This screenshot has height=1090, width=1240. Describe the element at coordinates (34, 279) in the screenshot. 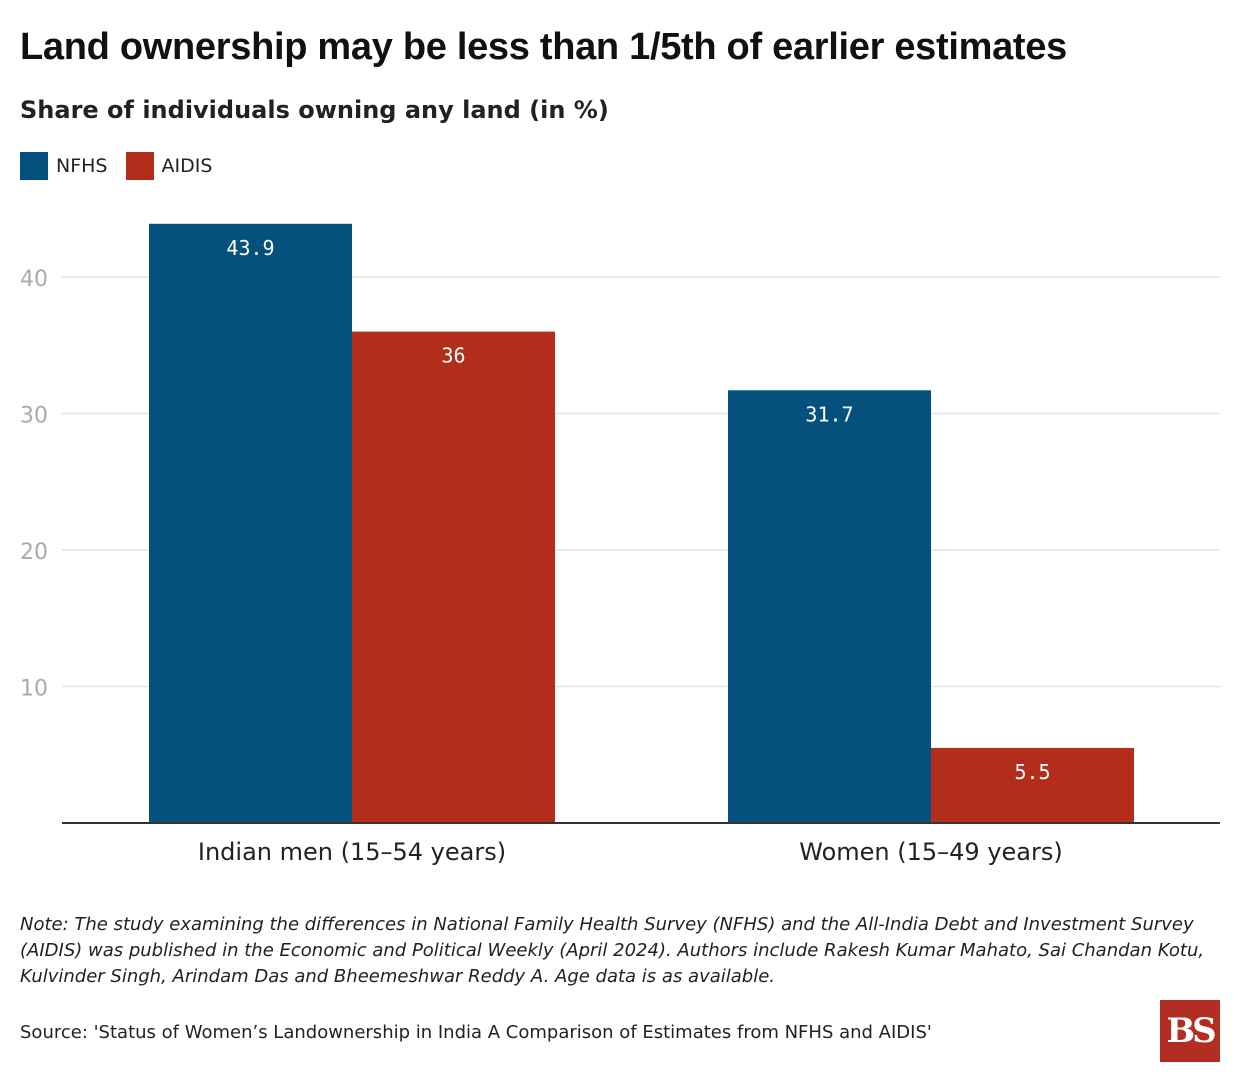

I see `y-tick-label-40: 40` at that location.